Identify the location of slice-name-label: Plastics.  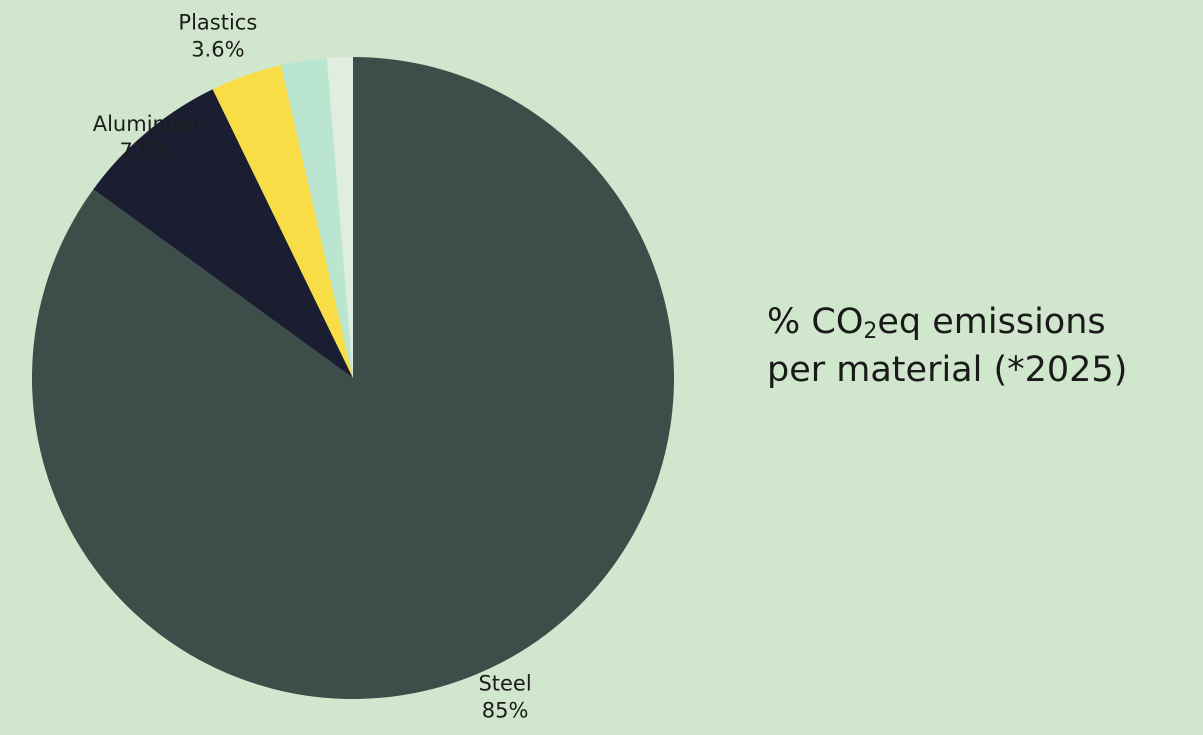
(217, 23).